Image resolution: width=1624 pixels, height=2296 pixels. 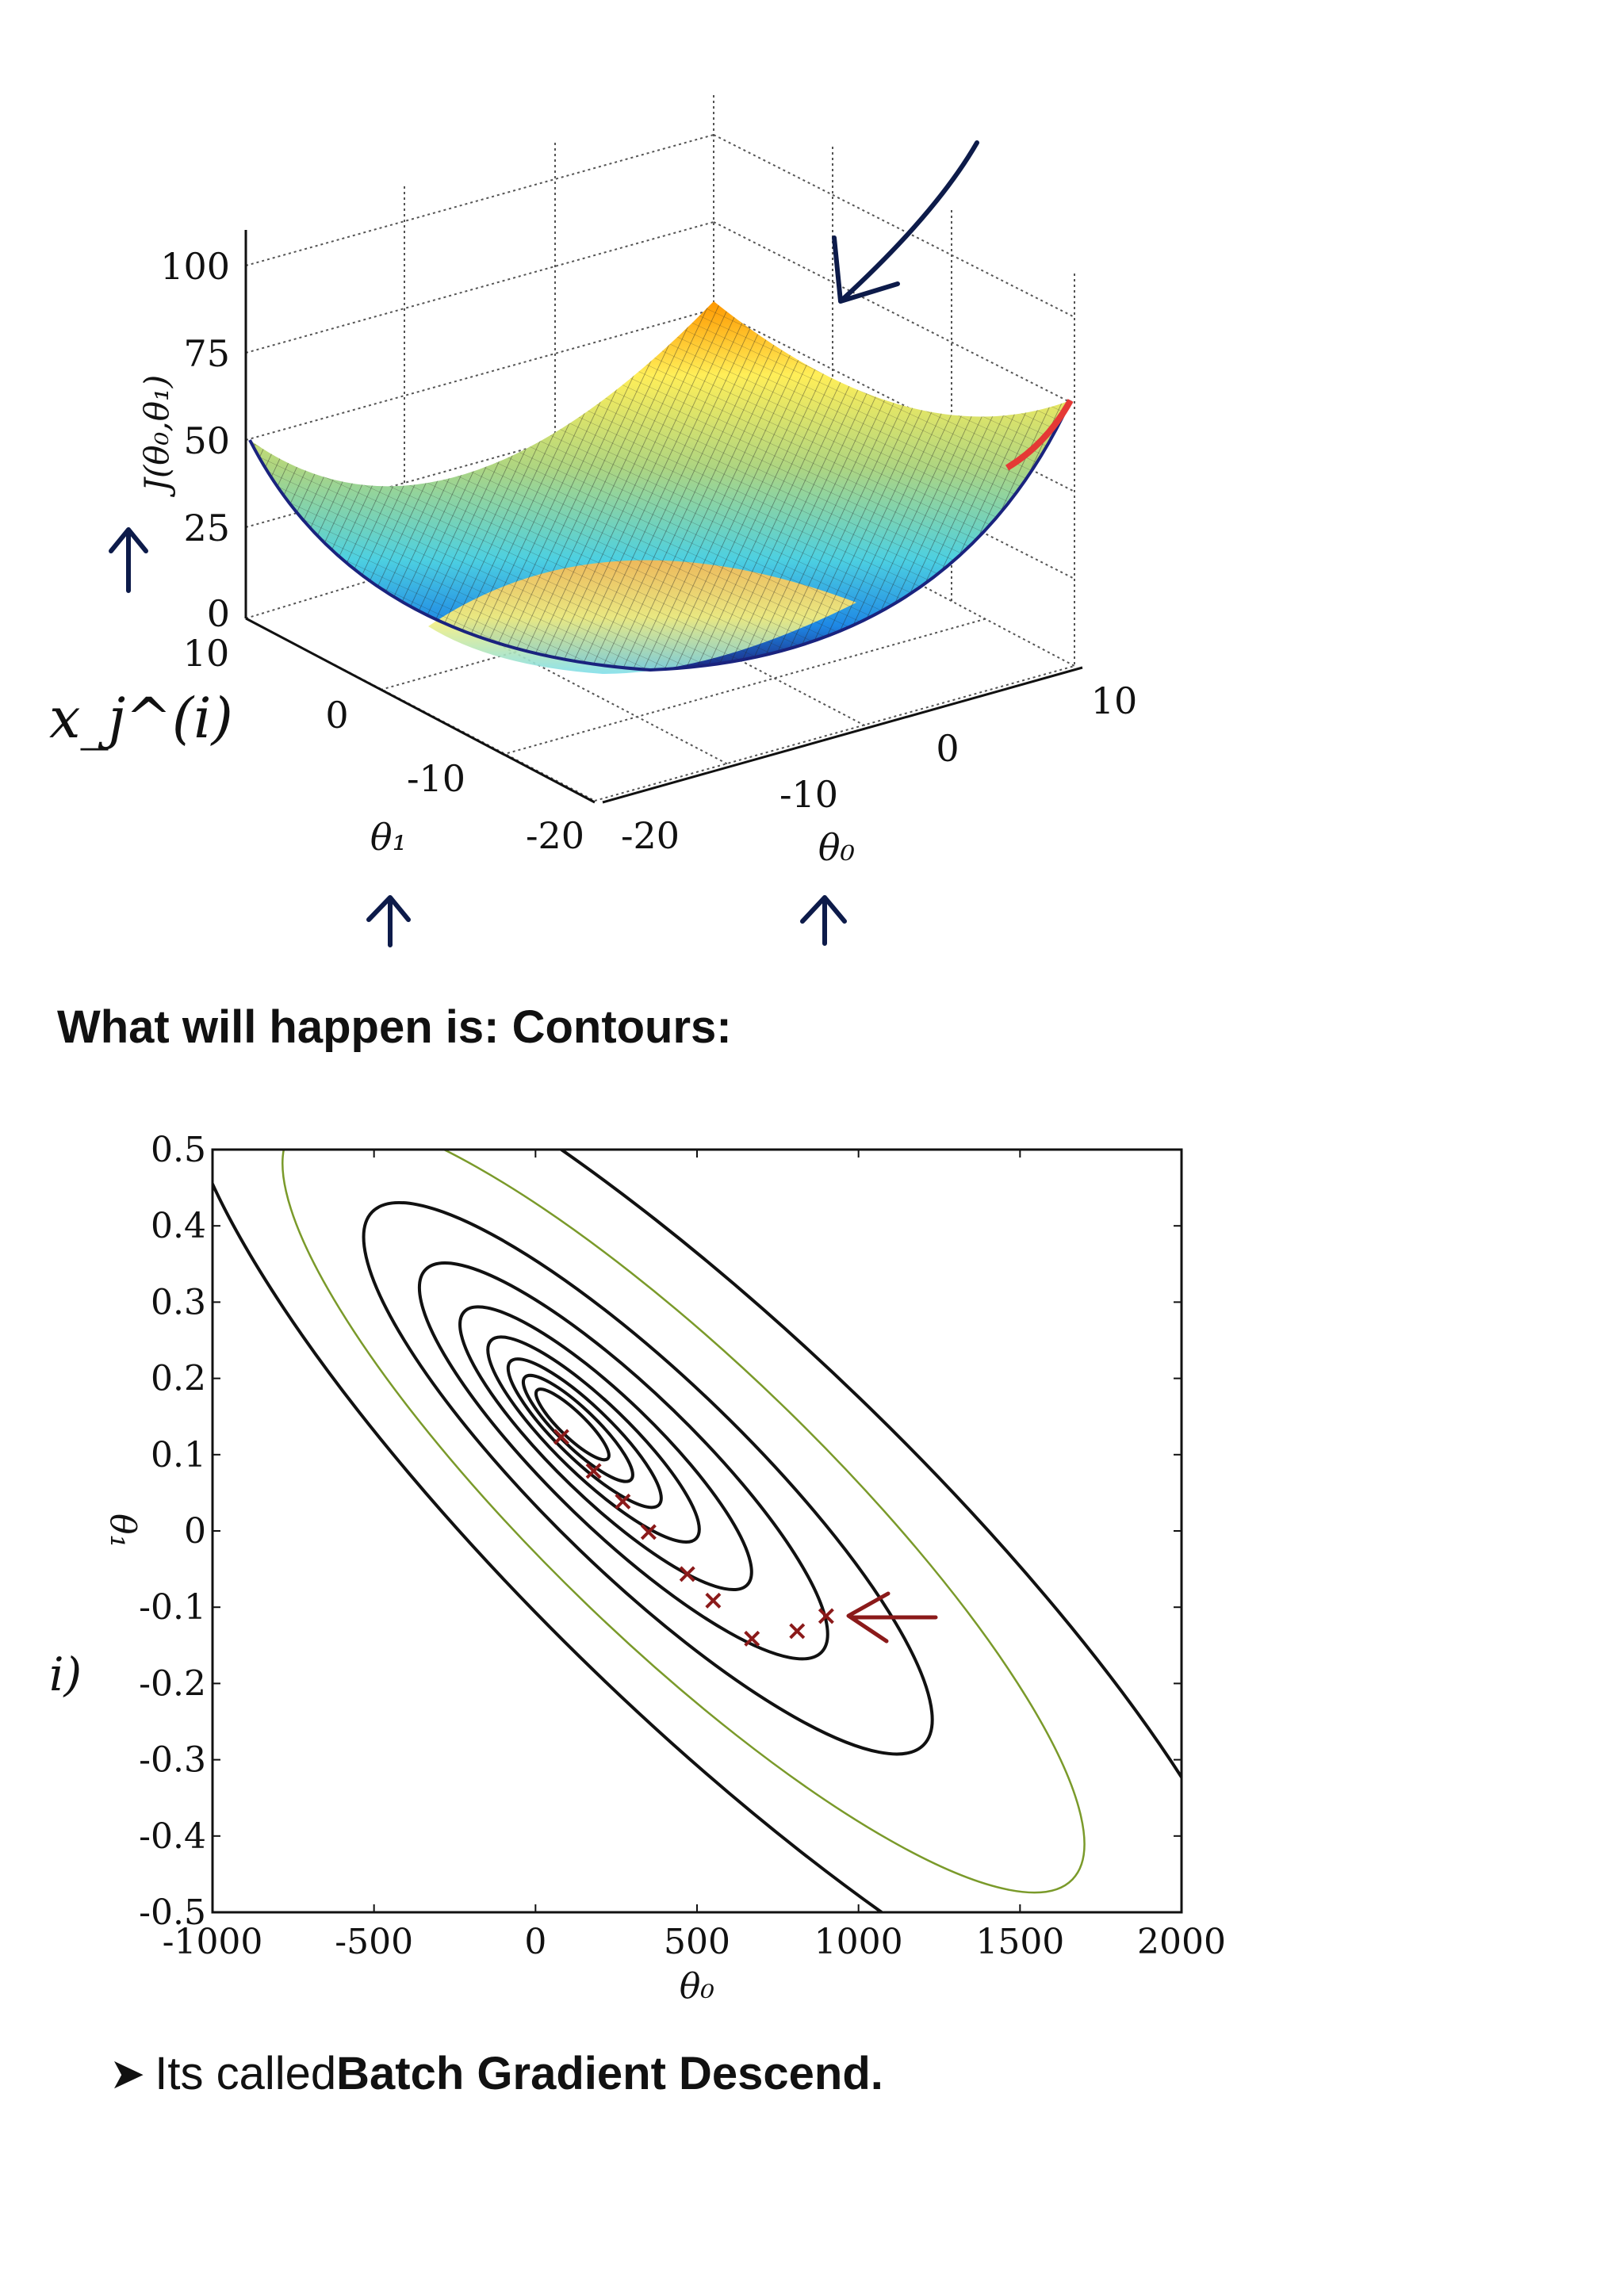 What do you see at coordinates (1020, 1942) in the screenshot?
I see `x-tick-label: 1500` at bounding box center [1020, 1942].